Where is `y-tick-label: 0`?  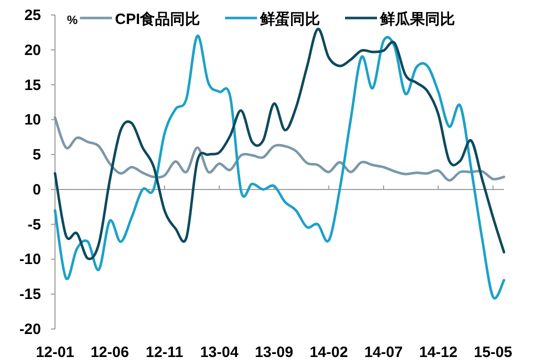
y-tick-label: 0 is located at coordinates (36, 189).